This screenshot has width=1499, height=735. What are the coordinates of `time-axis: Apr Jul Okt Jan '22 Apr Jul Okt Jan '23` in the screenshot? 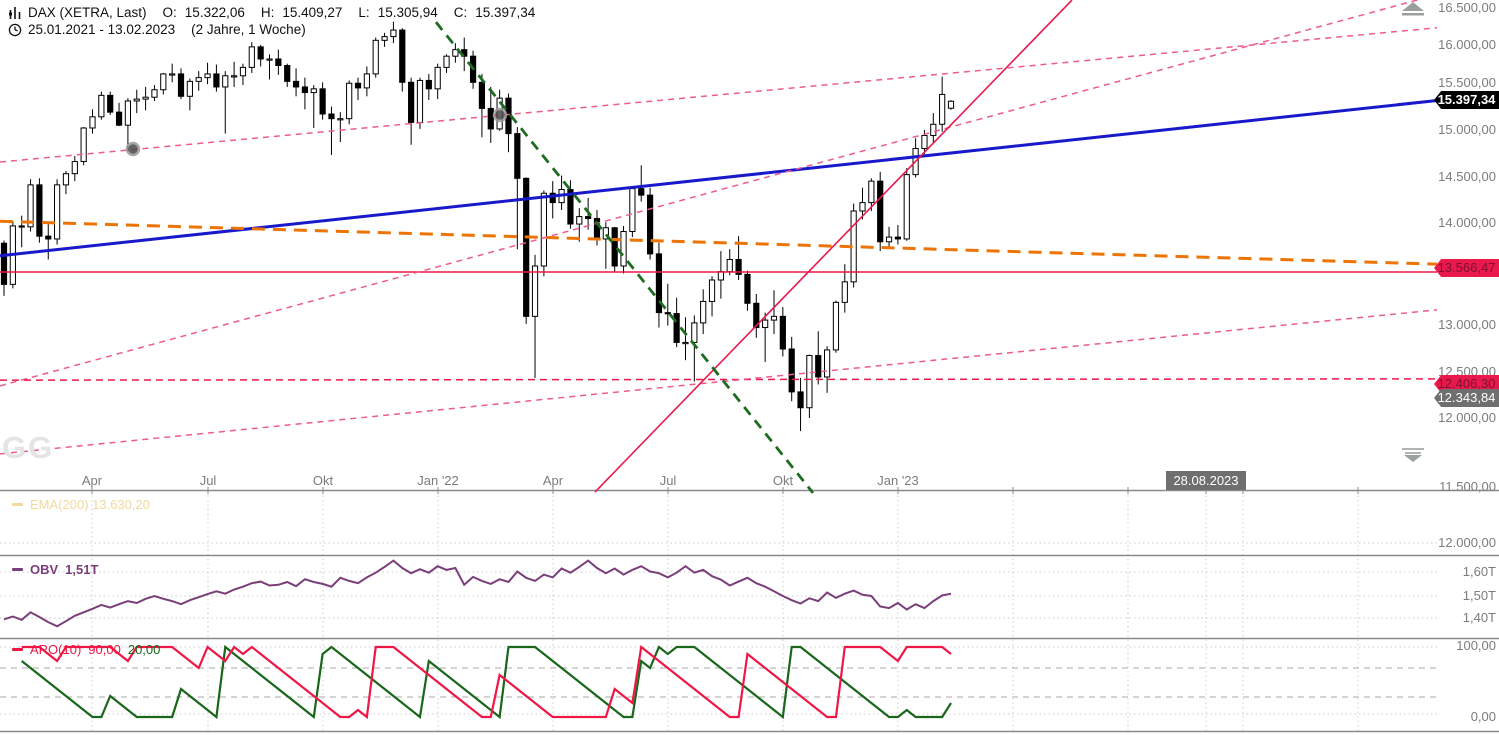 It's located at (718, 480).